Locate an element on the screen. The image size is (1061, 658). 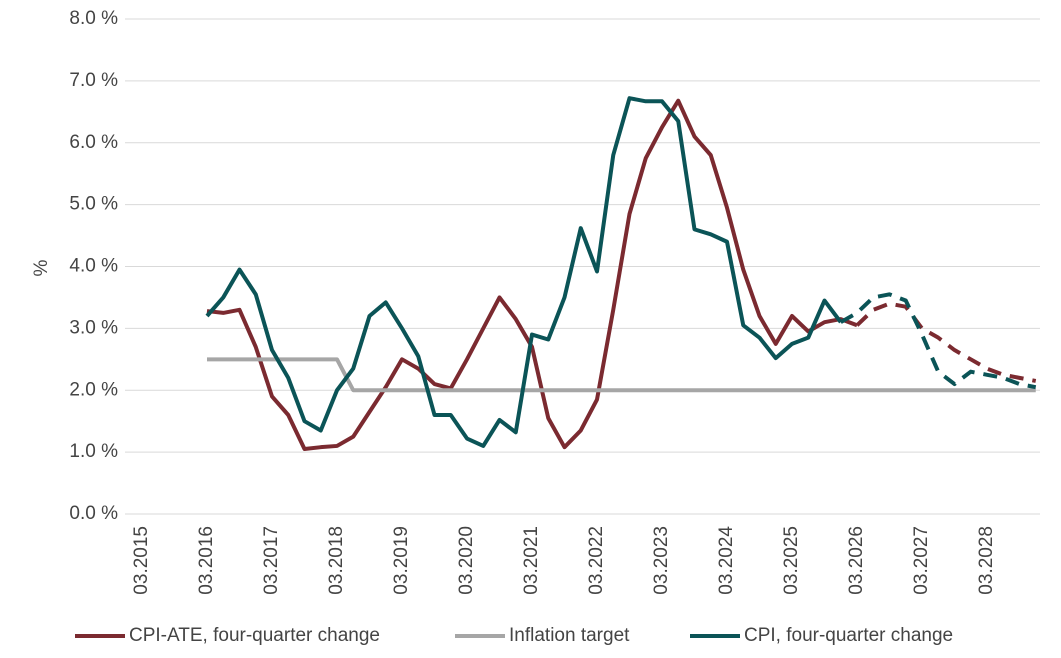
y-tick-label: 7.0 % is located at coordinates (93, 80).